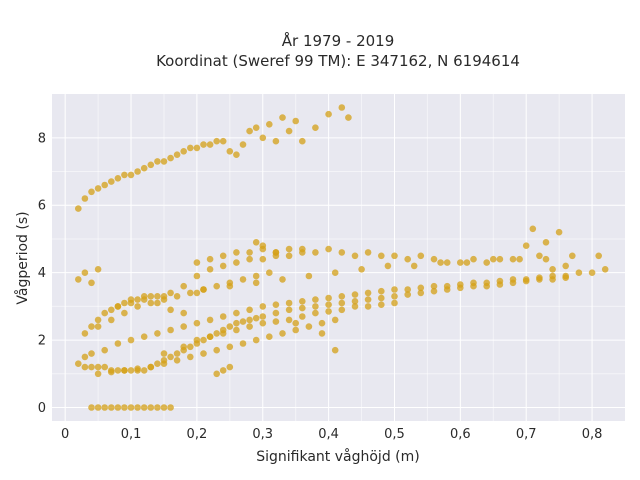 This screenshot has height=480, width=640. I want to click on x-tick-label: 0, so click(65, 434).